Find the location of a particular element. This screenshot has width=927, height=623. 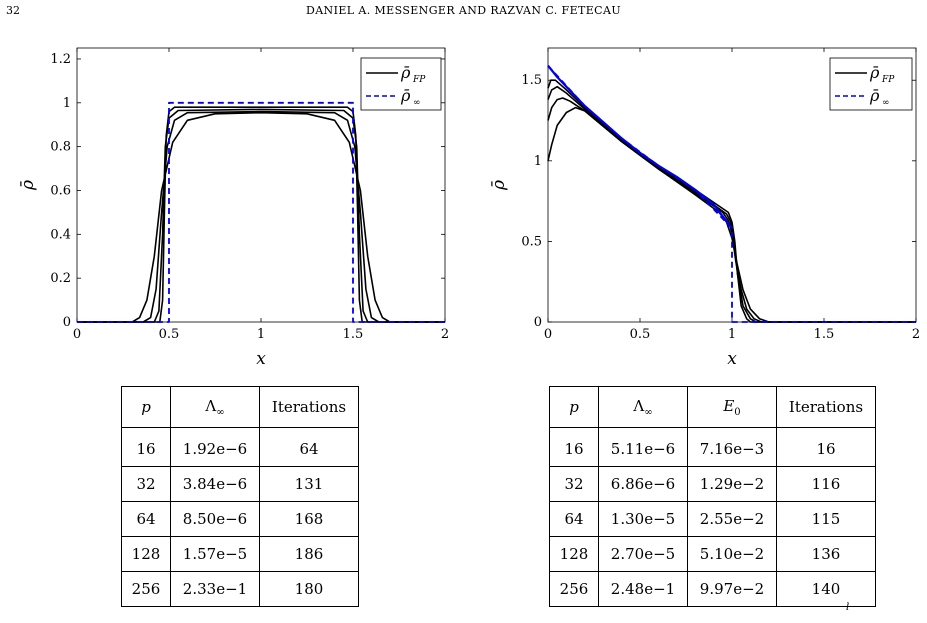

cell-lambda: 8.50e−6 is located at coordinates (215, 519).